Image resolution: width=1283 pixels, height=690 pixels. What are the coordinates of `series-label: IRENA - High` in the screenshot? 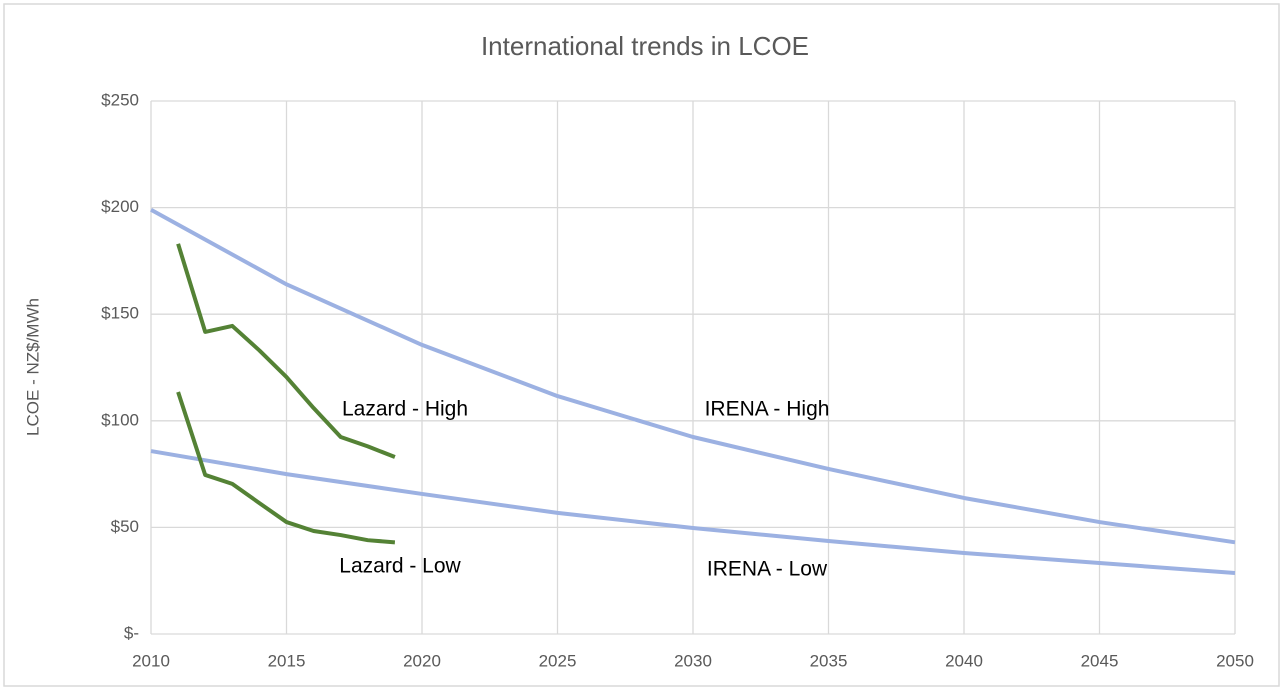 It's located at (767, 409).